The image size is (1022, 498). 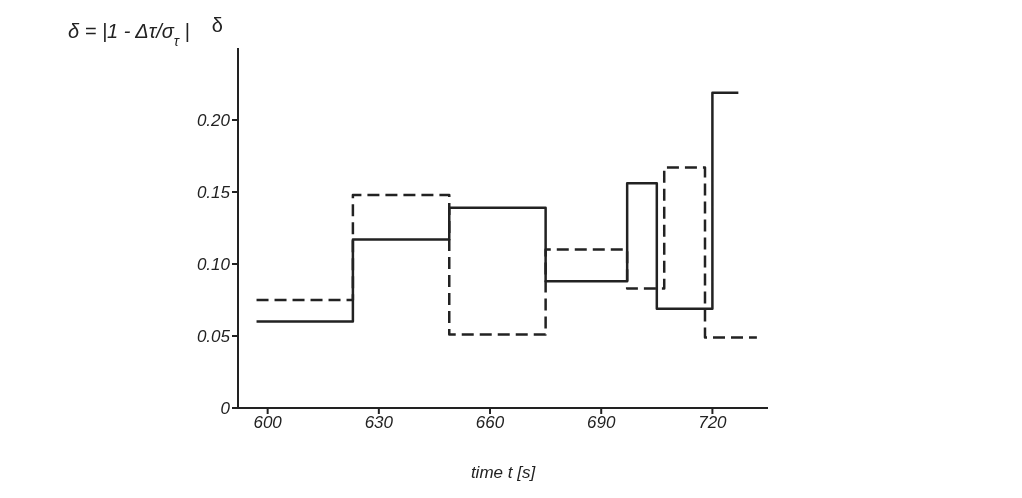 I want to click on y-tick-label: 0.15, so click(x=213, y=193).